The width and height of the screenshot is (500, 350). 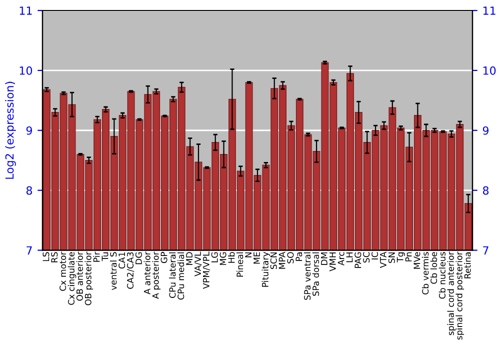 I want to click on y-tick-label: 10, so click(x=26, y=70).